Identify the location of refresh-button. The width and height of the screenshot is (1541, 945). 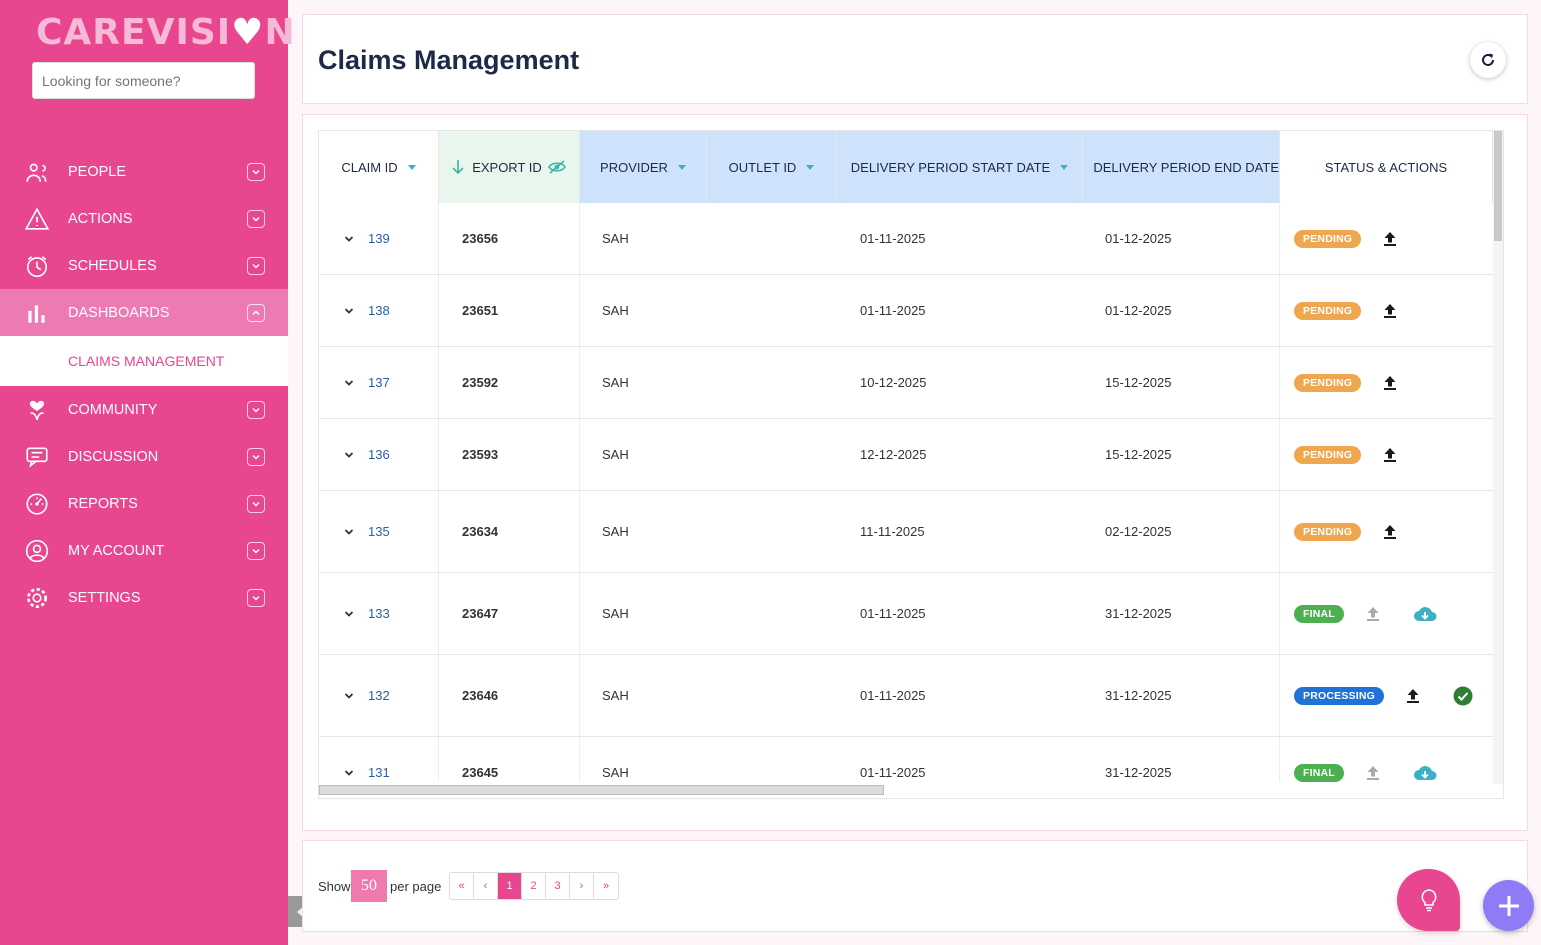
(1488, 60).